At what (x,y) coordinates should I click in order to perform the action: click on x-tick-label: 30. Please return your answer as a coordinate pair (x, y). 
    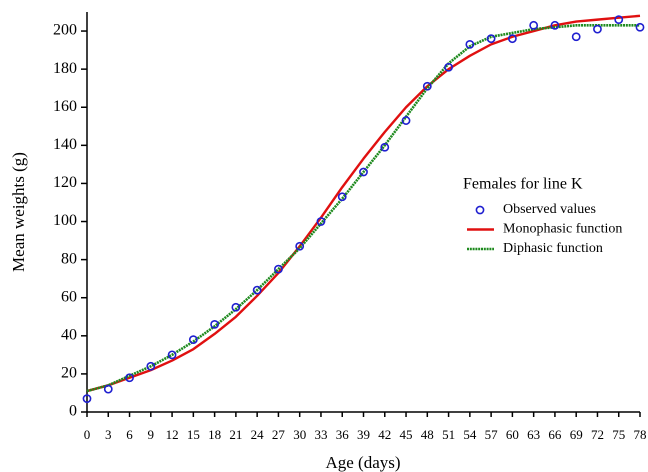
    Looking at the image, I should click on (299, 434).